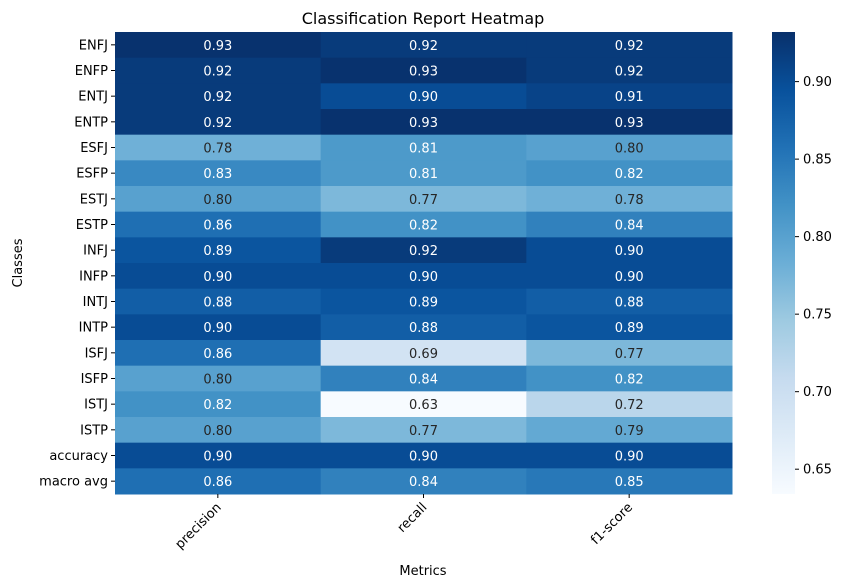 The image size is (845, 587). Describe the element at coordinates (94, 199) in the screenshot. I see `row-tick-label: ESTJ` at that location.